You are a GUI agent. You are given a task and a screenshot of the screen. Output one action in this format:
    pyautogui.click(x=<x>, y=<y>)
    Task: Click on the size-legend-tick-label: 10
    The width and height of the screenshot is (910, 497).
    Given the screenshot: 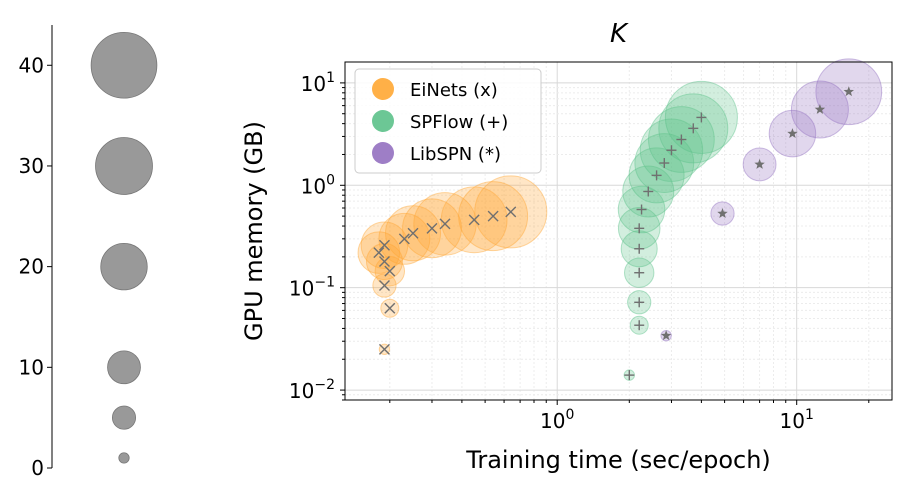 What is the action you would take?
    pyautogui.click(x=31, y=367)
    